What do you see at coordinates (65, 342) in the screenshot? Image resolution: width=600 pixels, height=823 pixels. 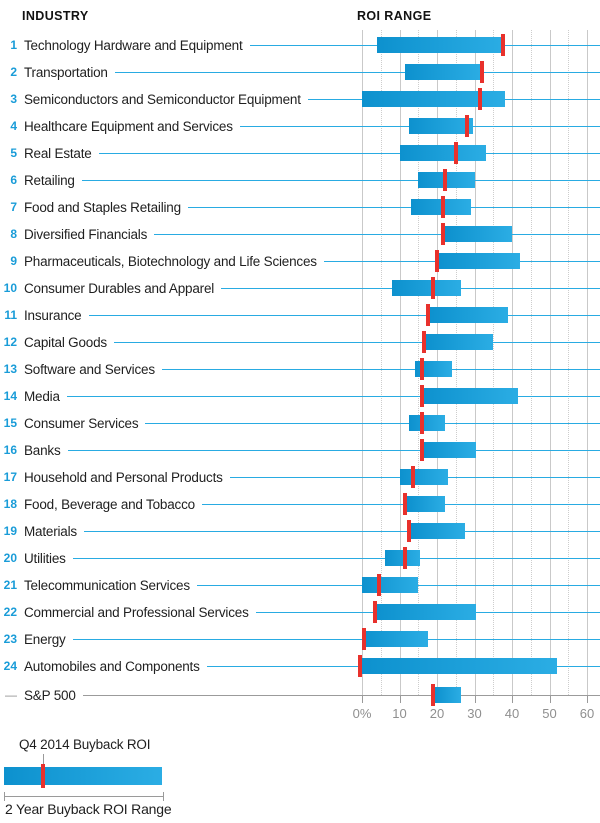 I see `industry-label: Capital Goods` at bounding box center [65, 342].